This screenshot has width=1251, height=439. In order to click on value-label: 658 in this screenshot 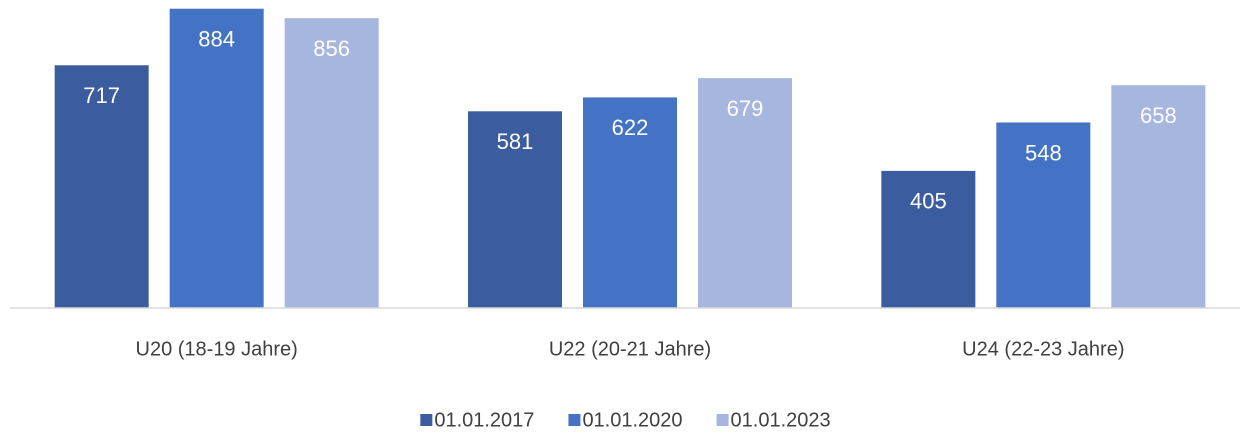, I will do `click(1158, 115)`.